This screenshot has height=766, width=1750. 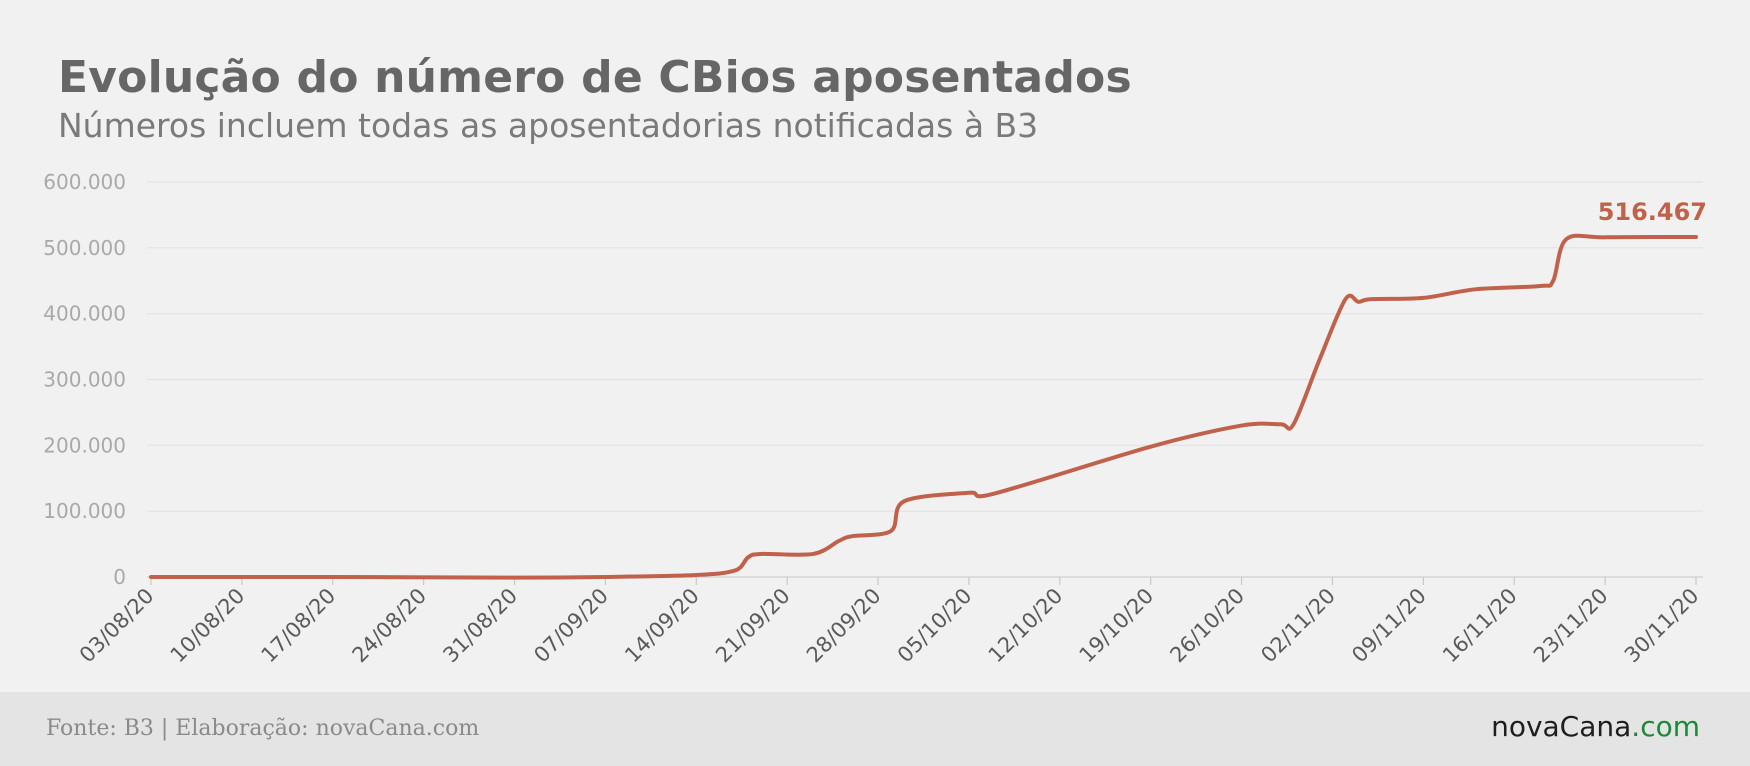 I want to click on x-tick-label: 16/11/20, so click(x=1480, y=626).